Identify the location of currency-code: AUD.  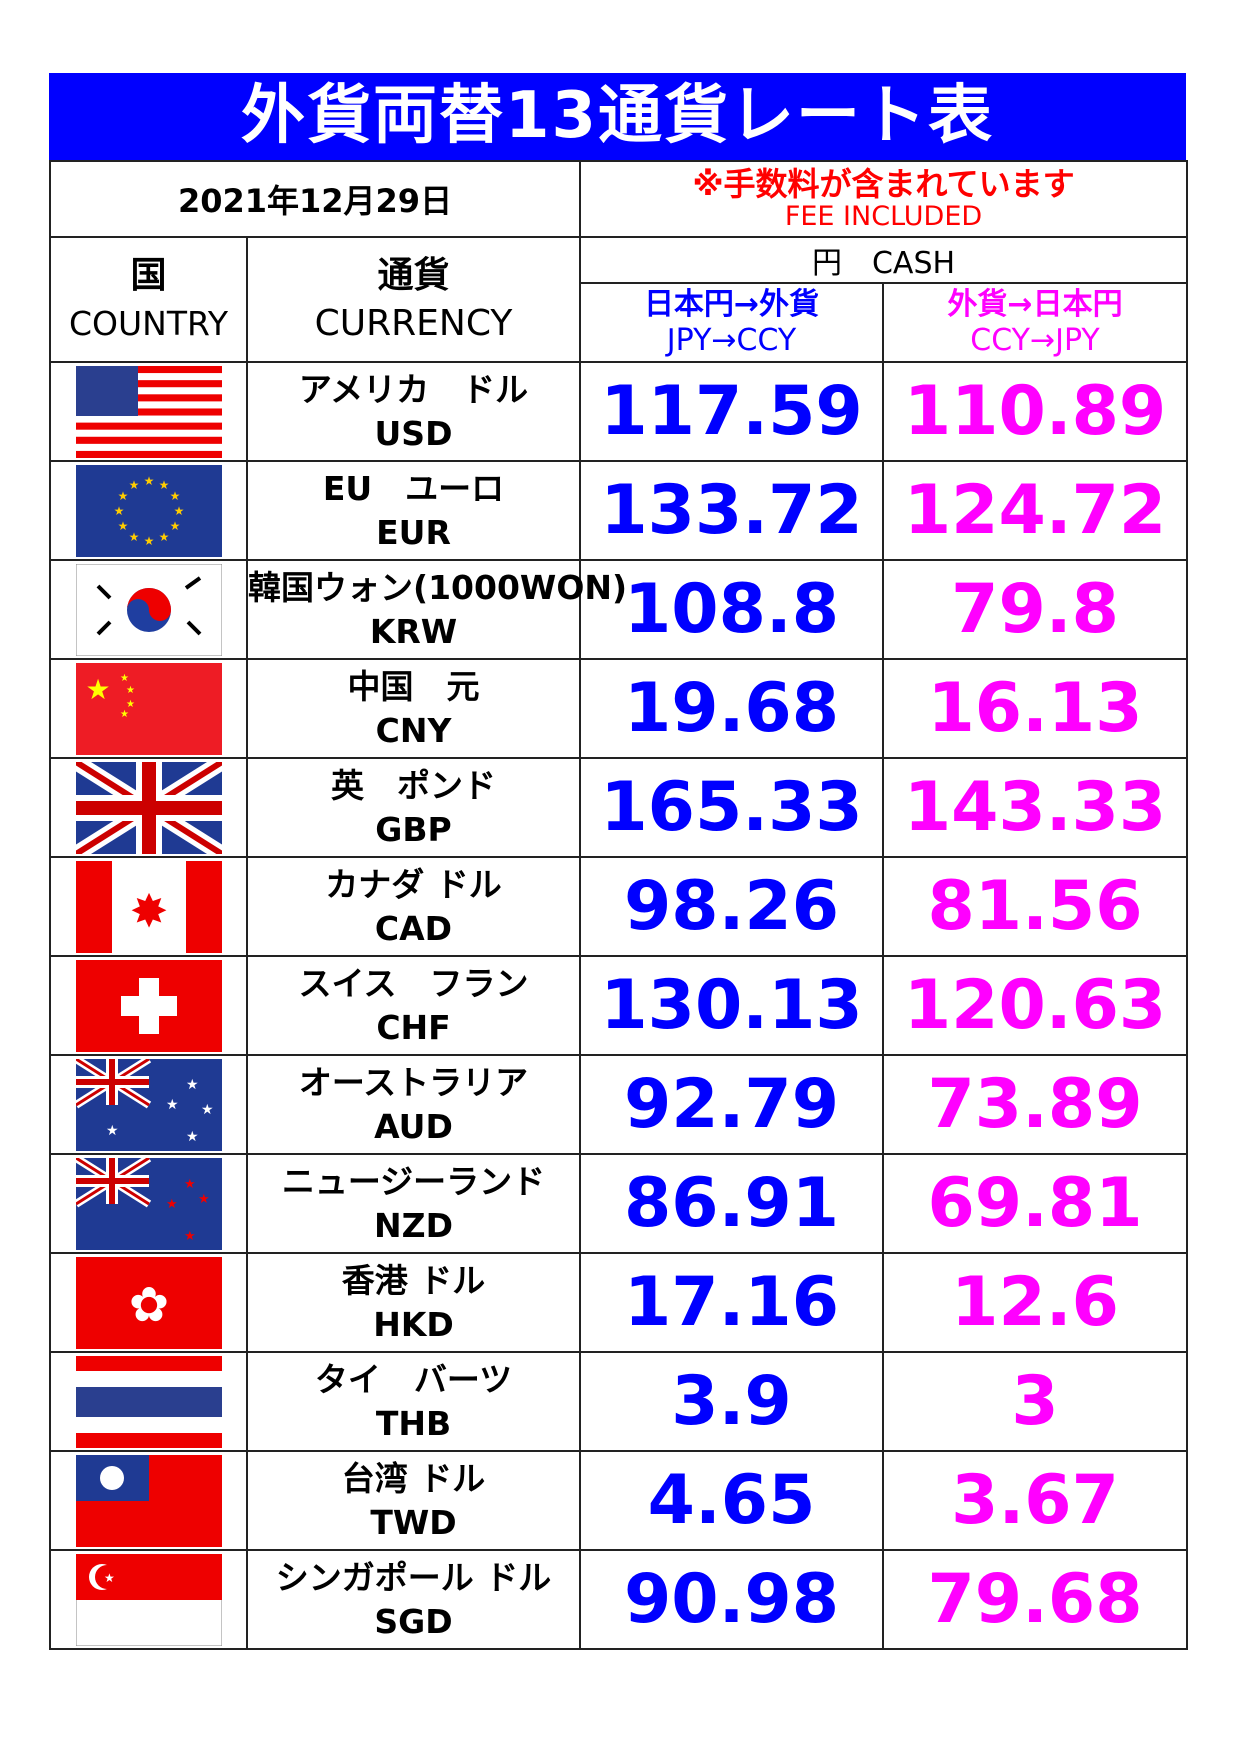
(413, 1126).